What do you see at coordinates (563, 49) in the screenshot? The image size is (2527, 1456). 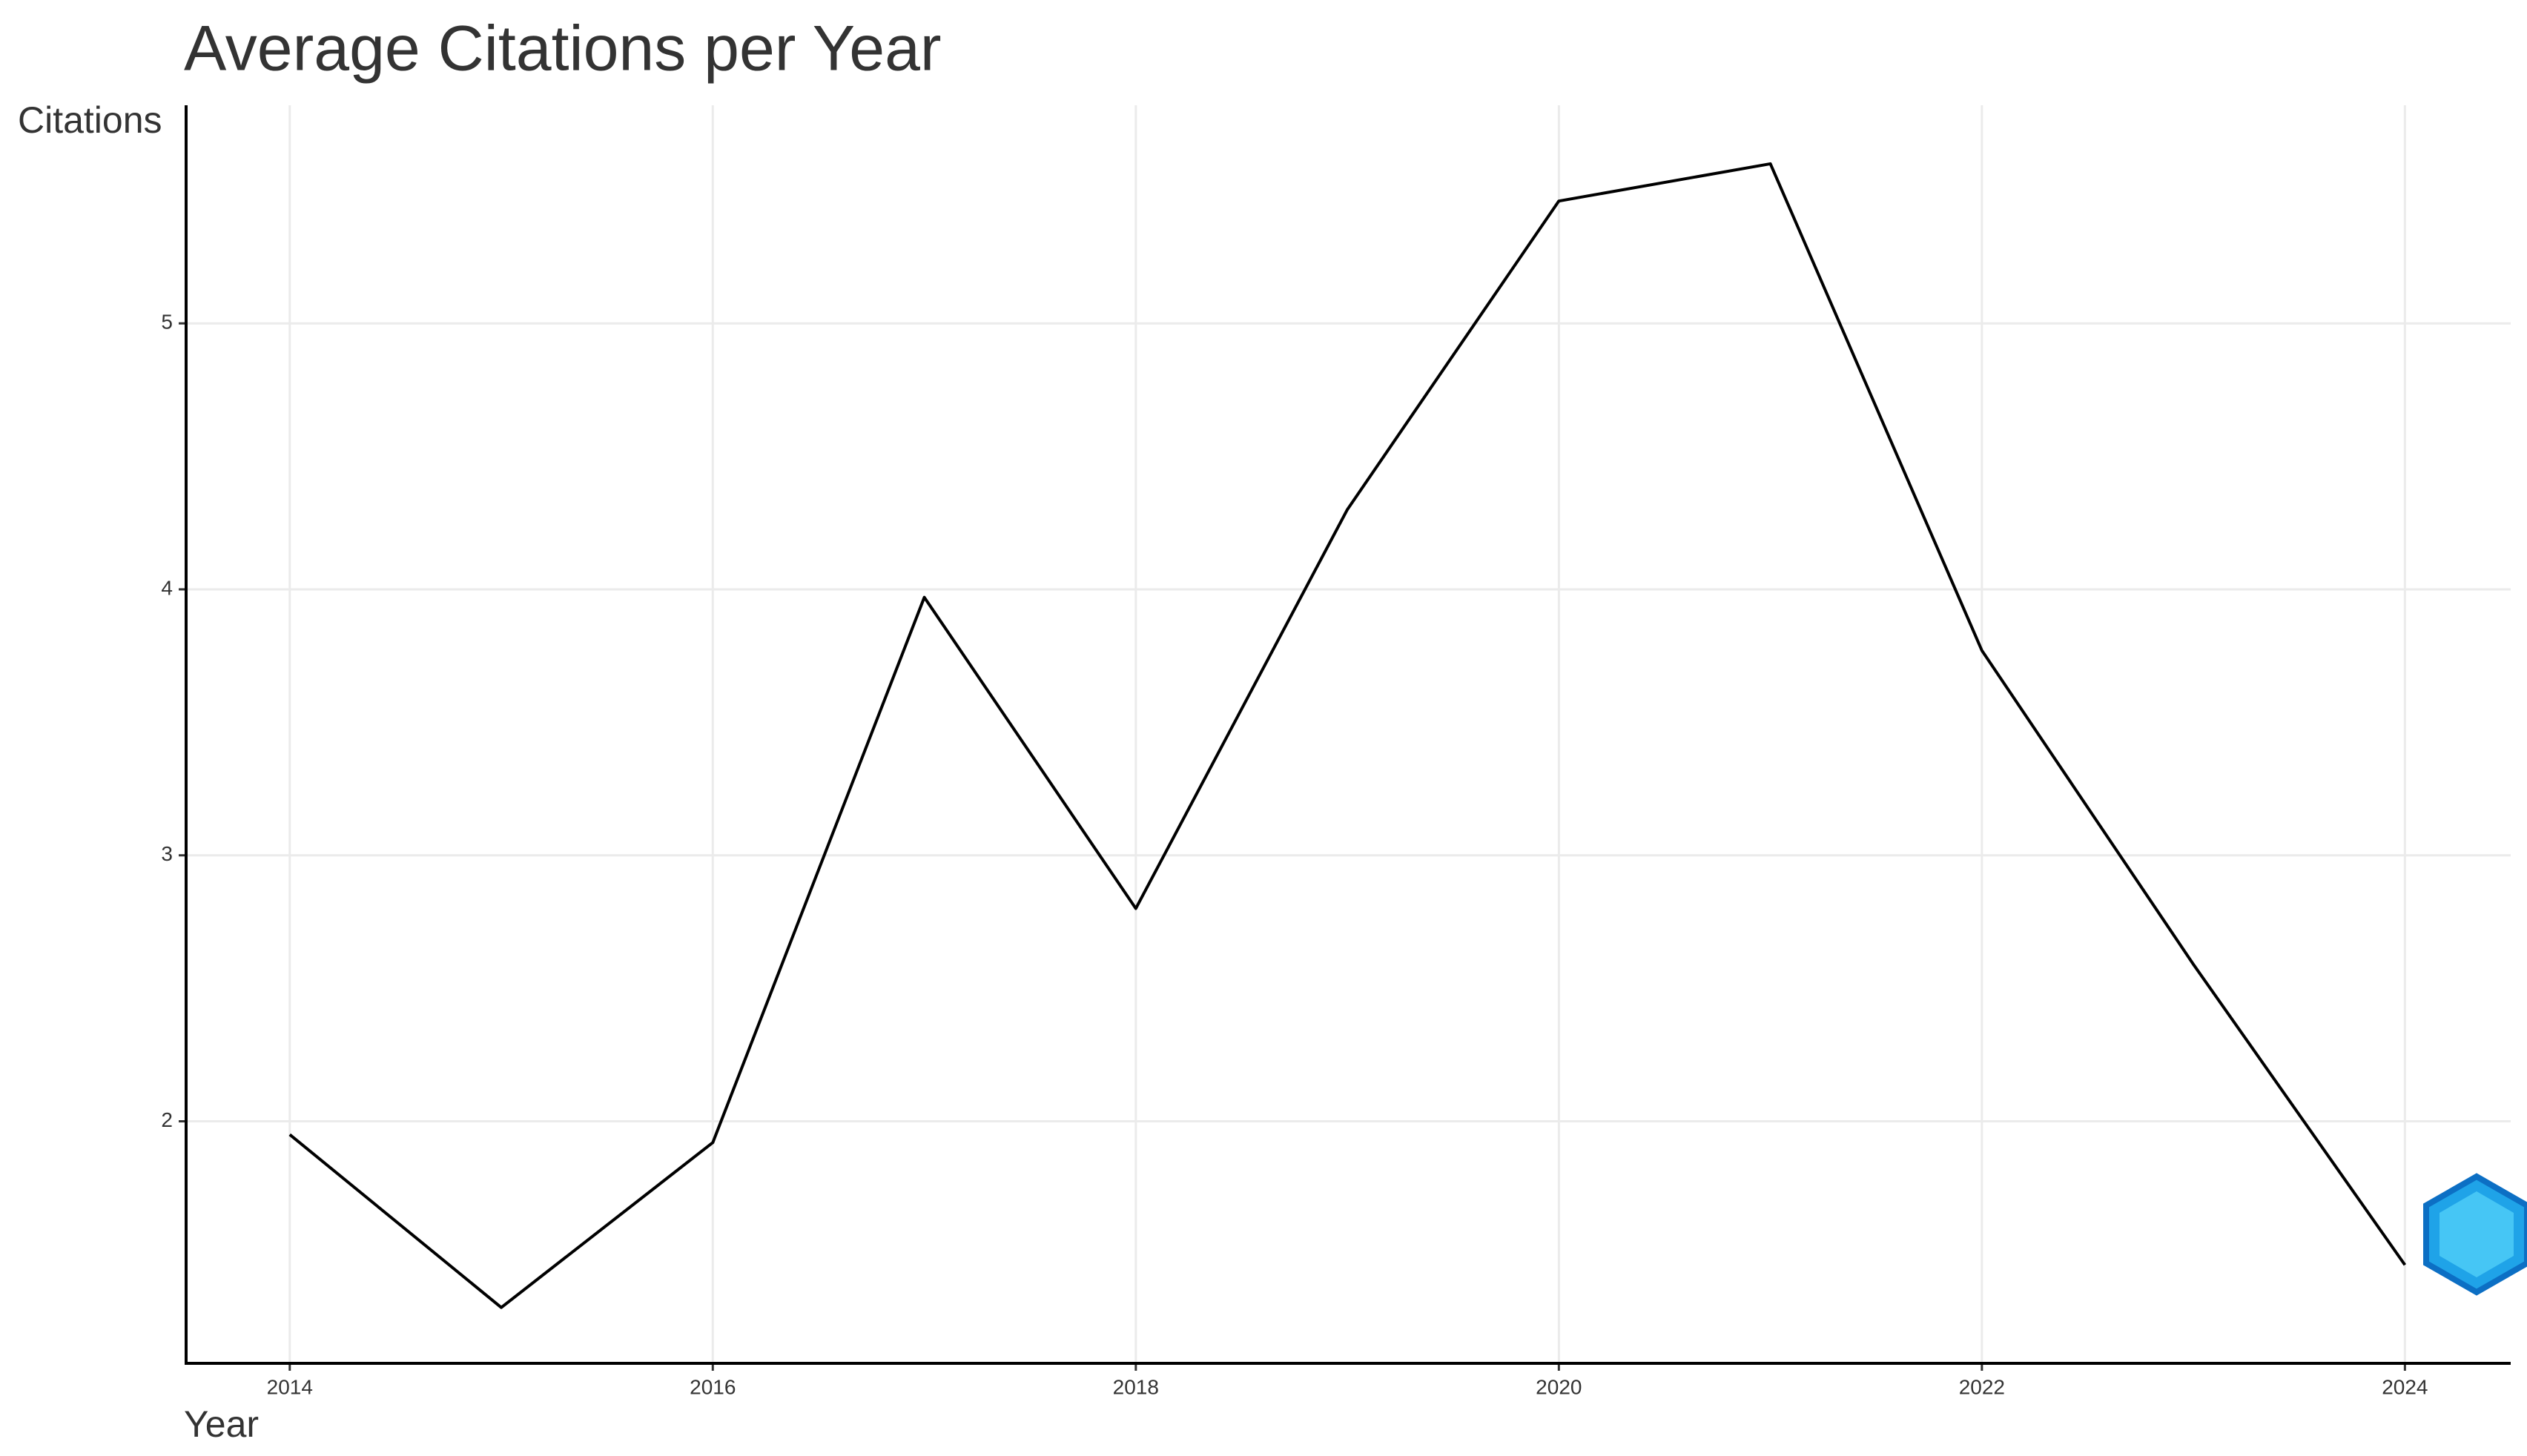 I see `chart-title: Average Citations per Year` at bounding box center [563, 49].